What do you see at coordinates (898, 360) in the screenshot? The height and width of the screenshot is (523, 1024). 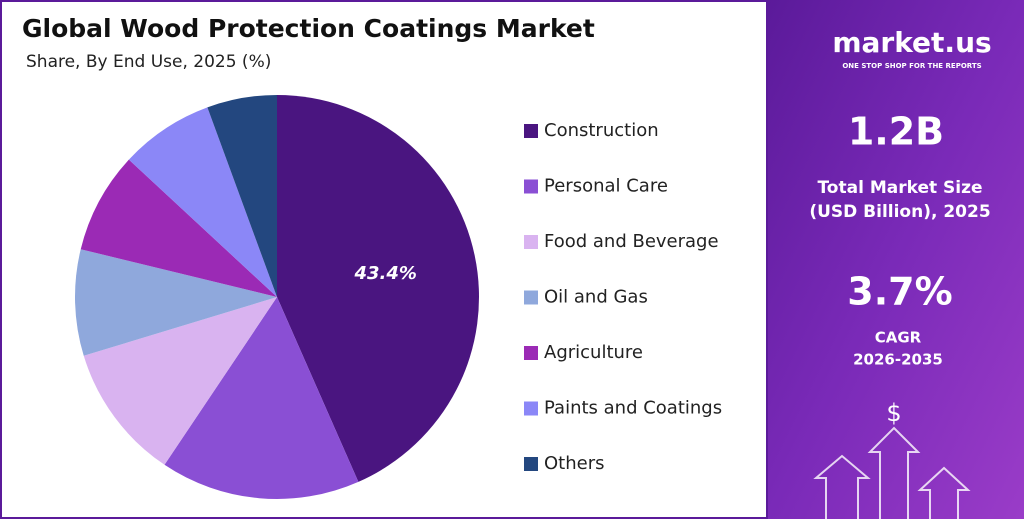 I see `cagr-label: 2026-2035` at bounding box center [898, 360].